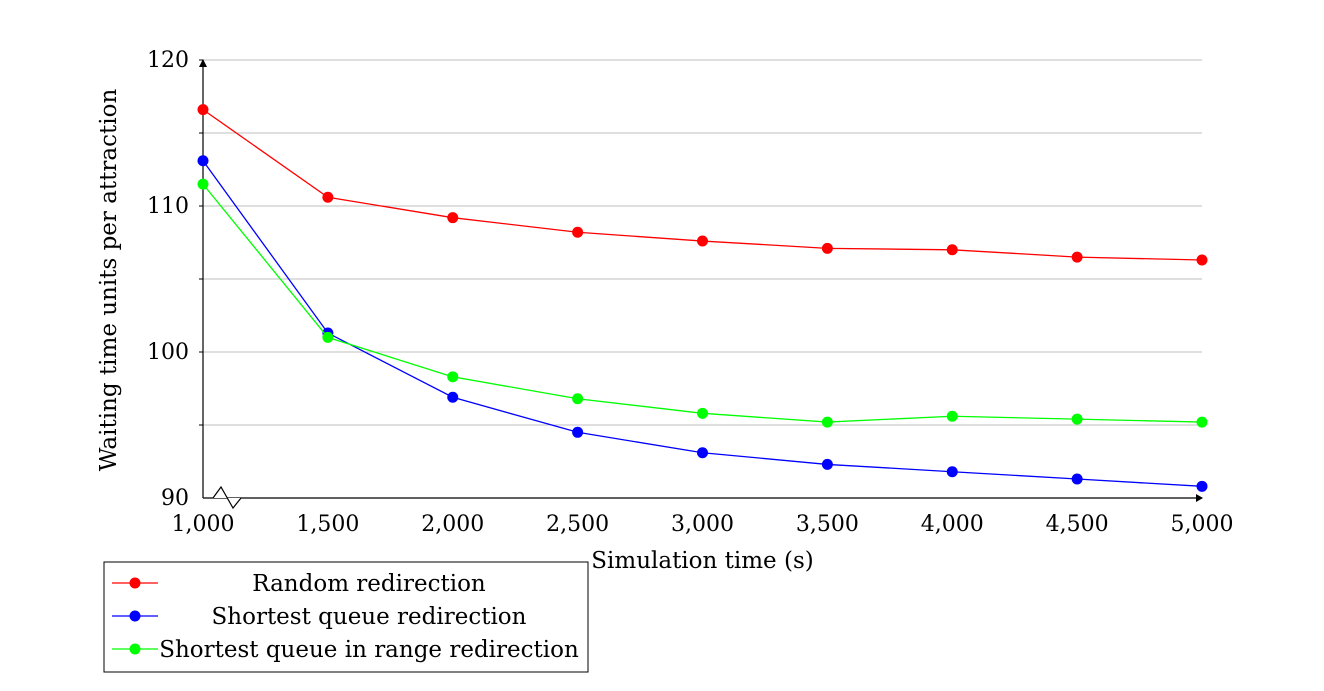 The width and height of the screenshot is (1324, 691). What do you see at coordinates (168, 60) in the screenshot?
I see `y-tick-label: 120` at bounding box center [168, 60].